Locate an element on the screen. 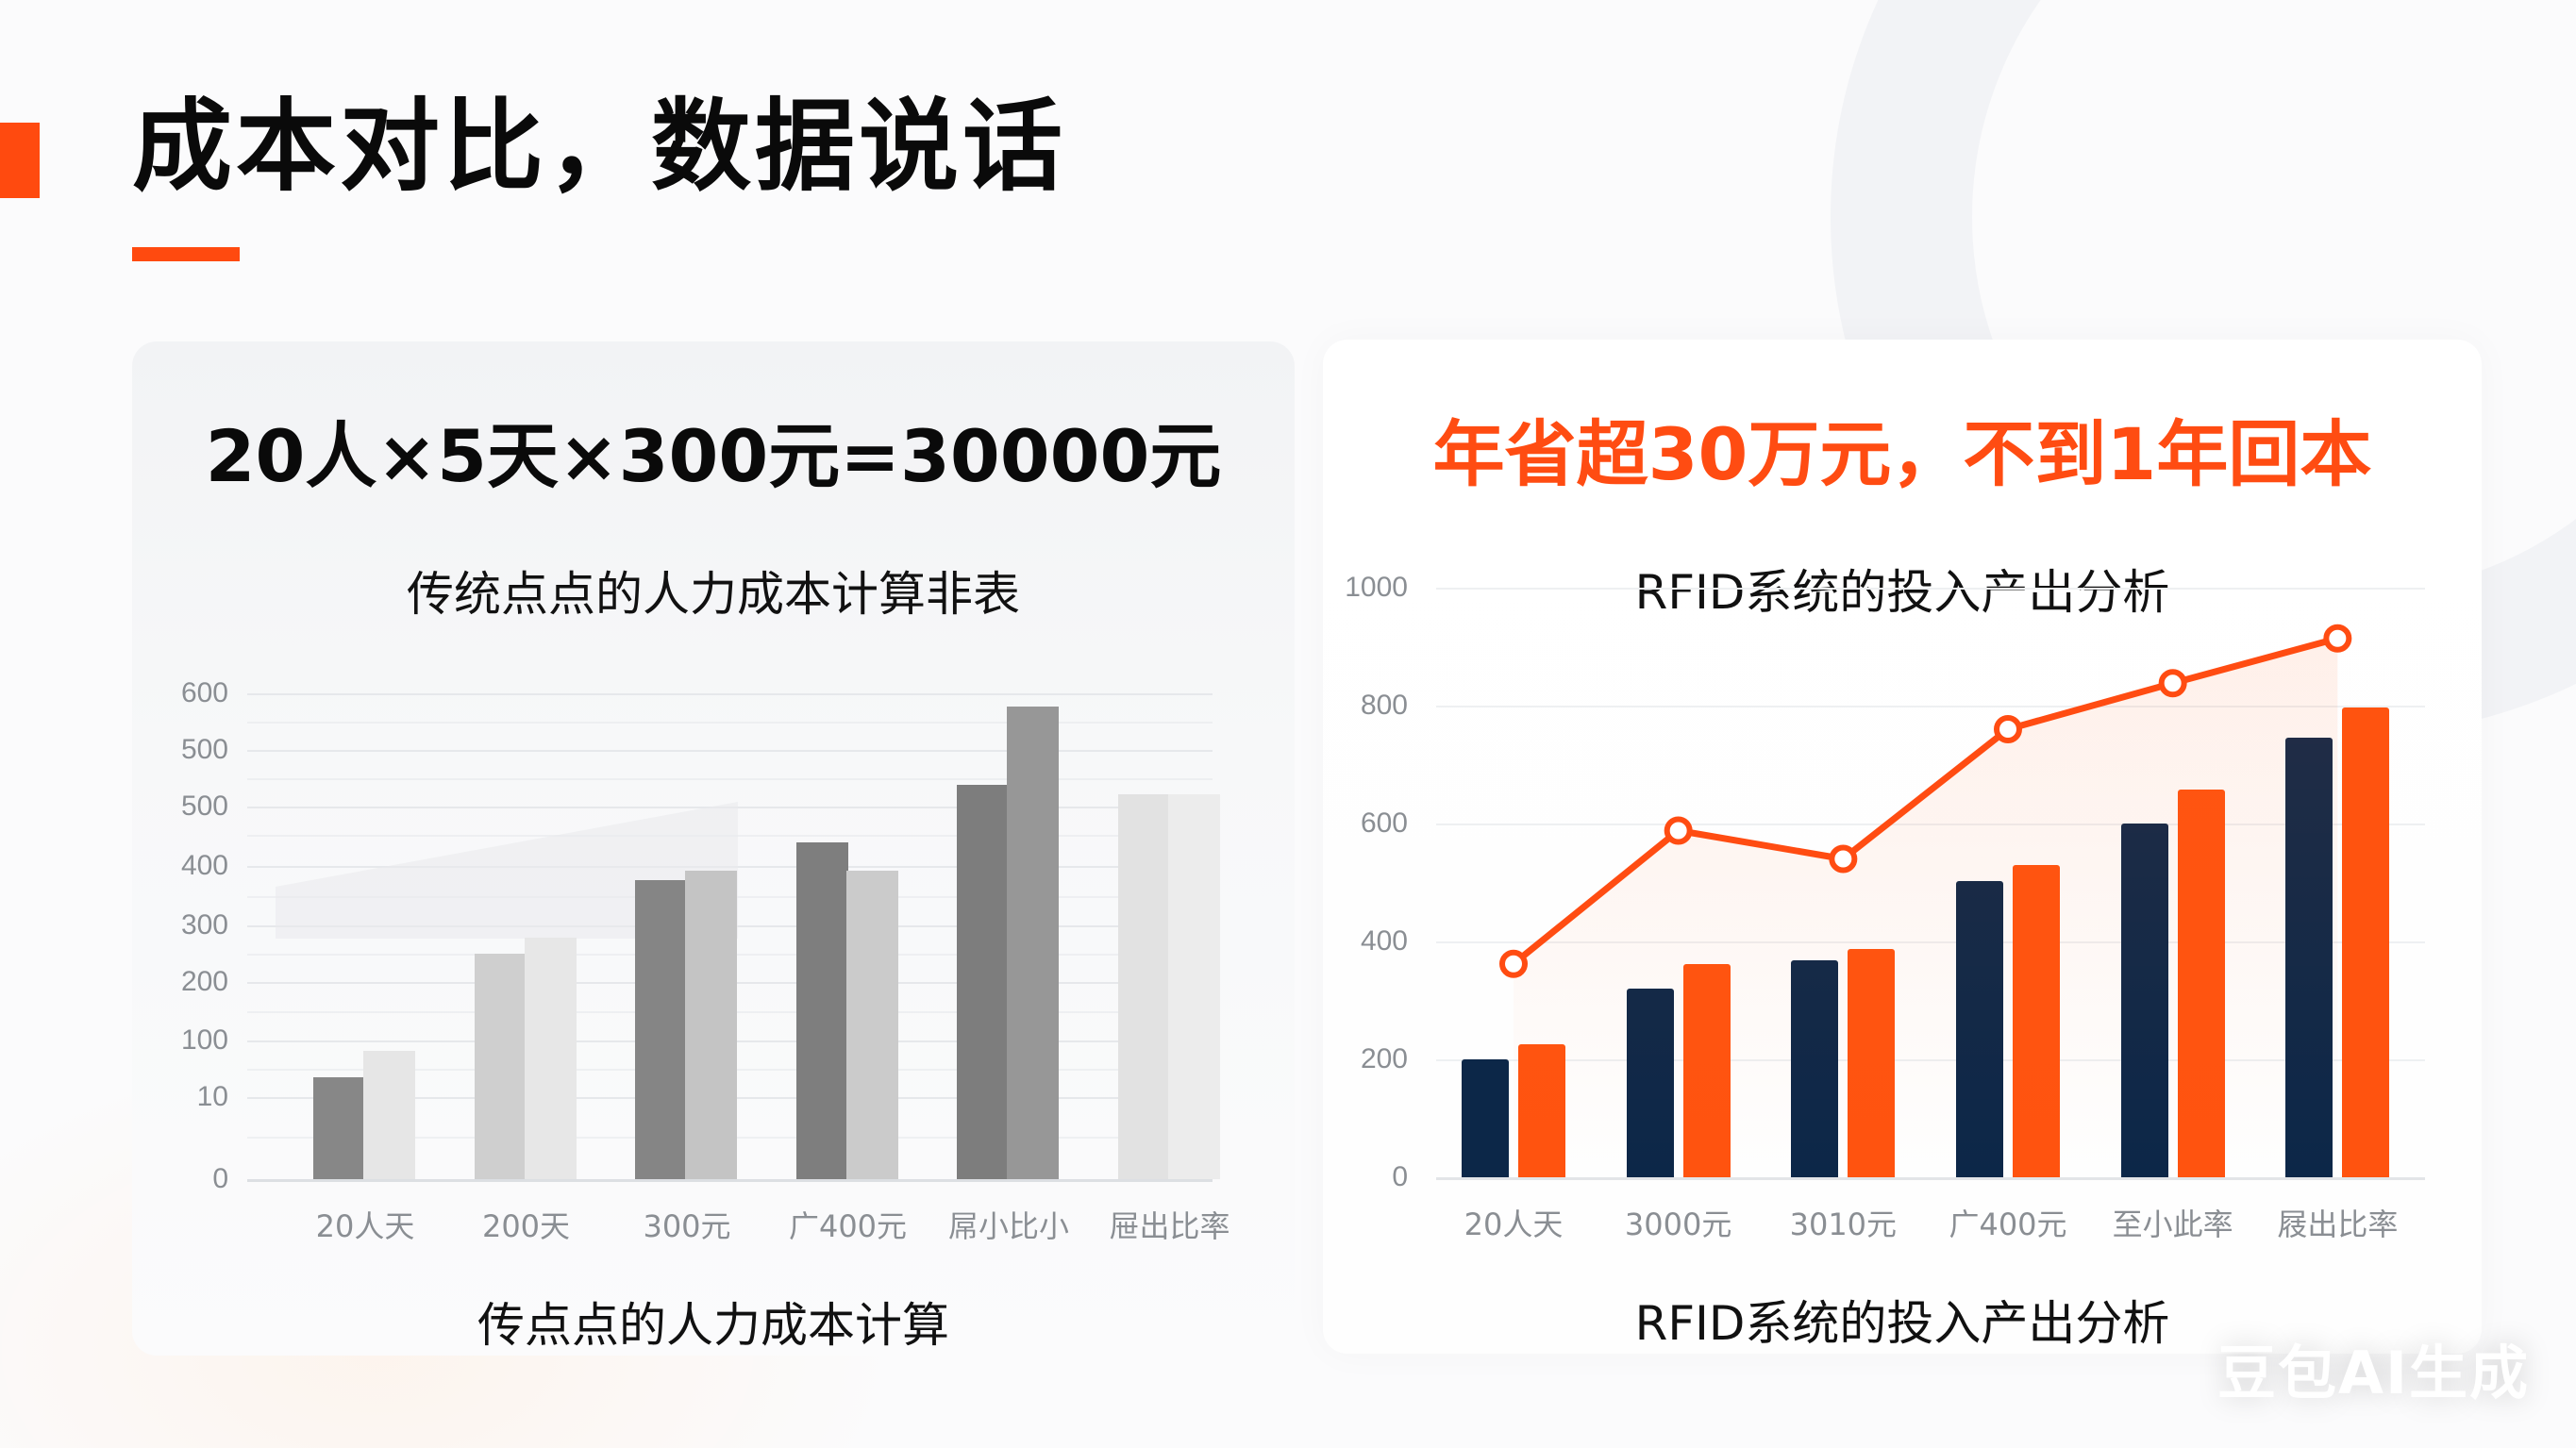 The height and width of the screenshot is (1448, 2576). title-underline is located at coordinates (186, 254).